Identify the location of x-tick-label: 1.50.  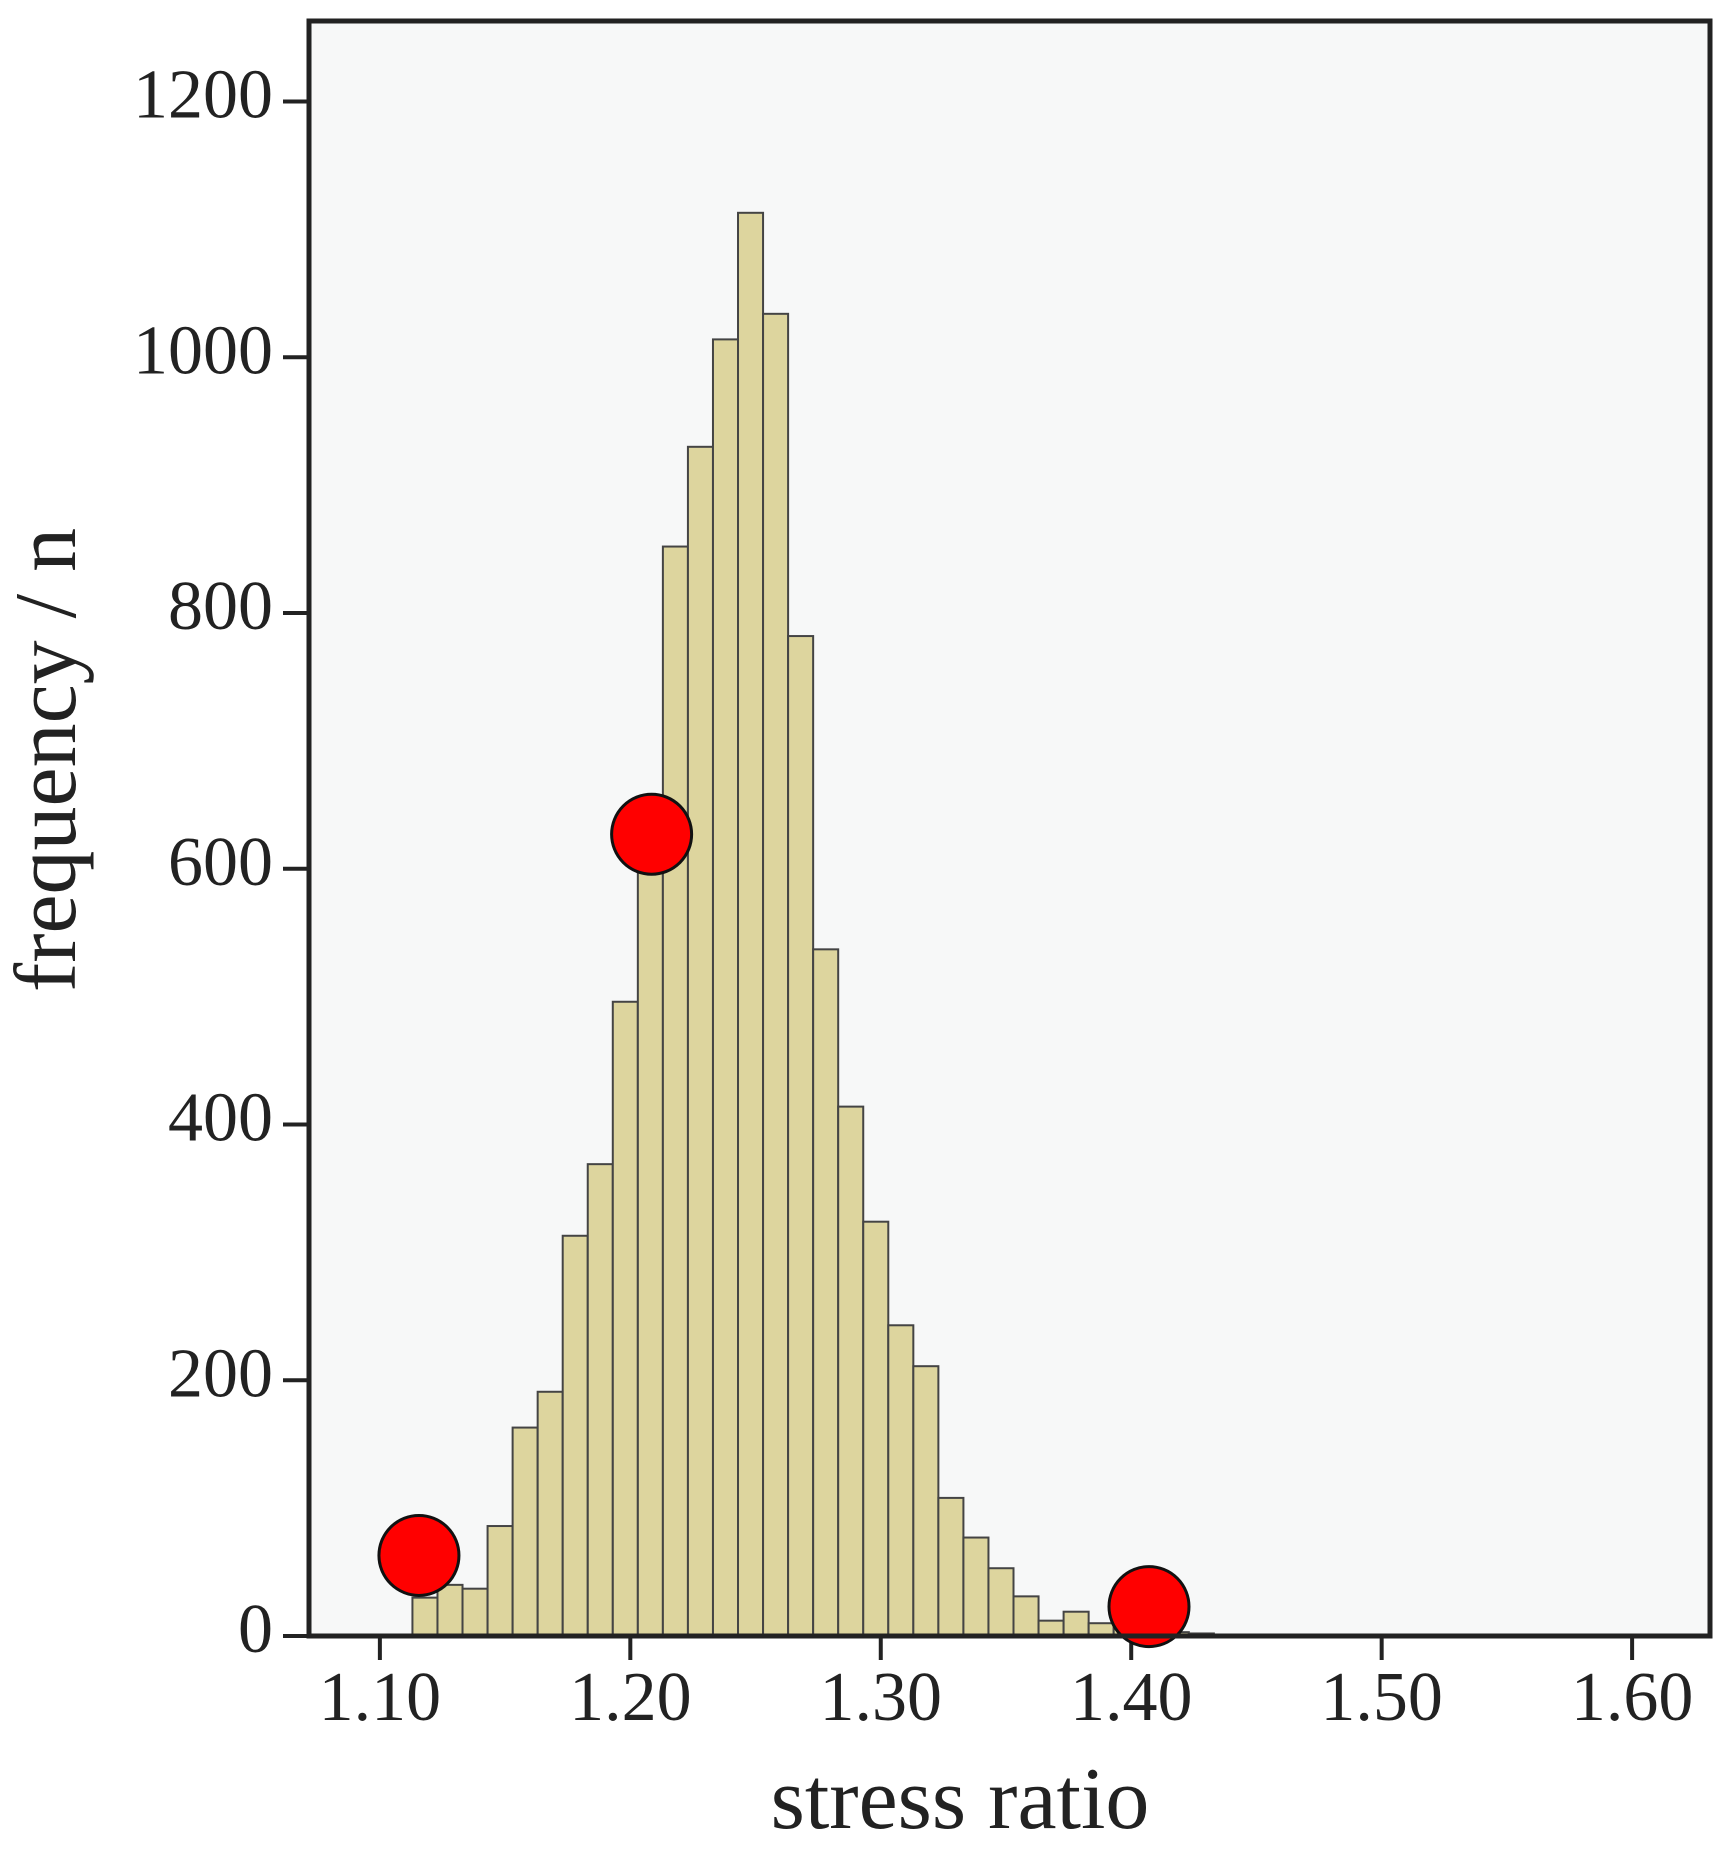
(1381, 1697).